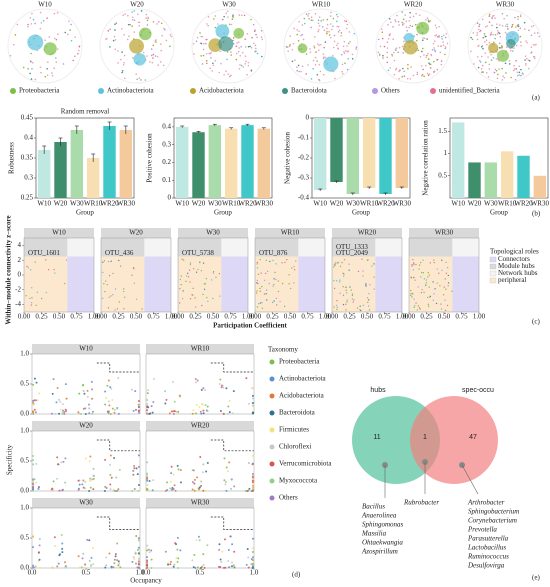  Describe the element at coordinates (85, 213) in the screenshot. I see `x-axis-label: Group` at that location.